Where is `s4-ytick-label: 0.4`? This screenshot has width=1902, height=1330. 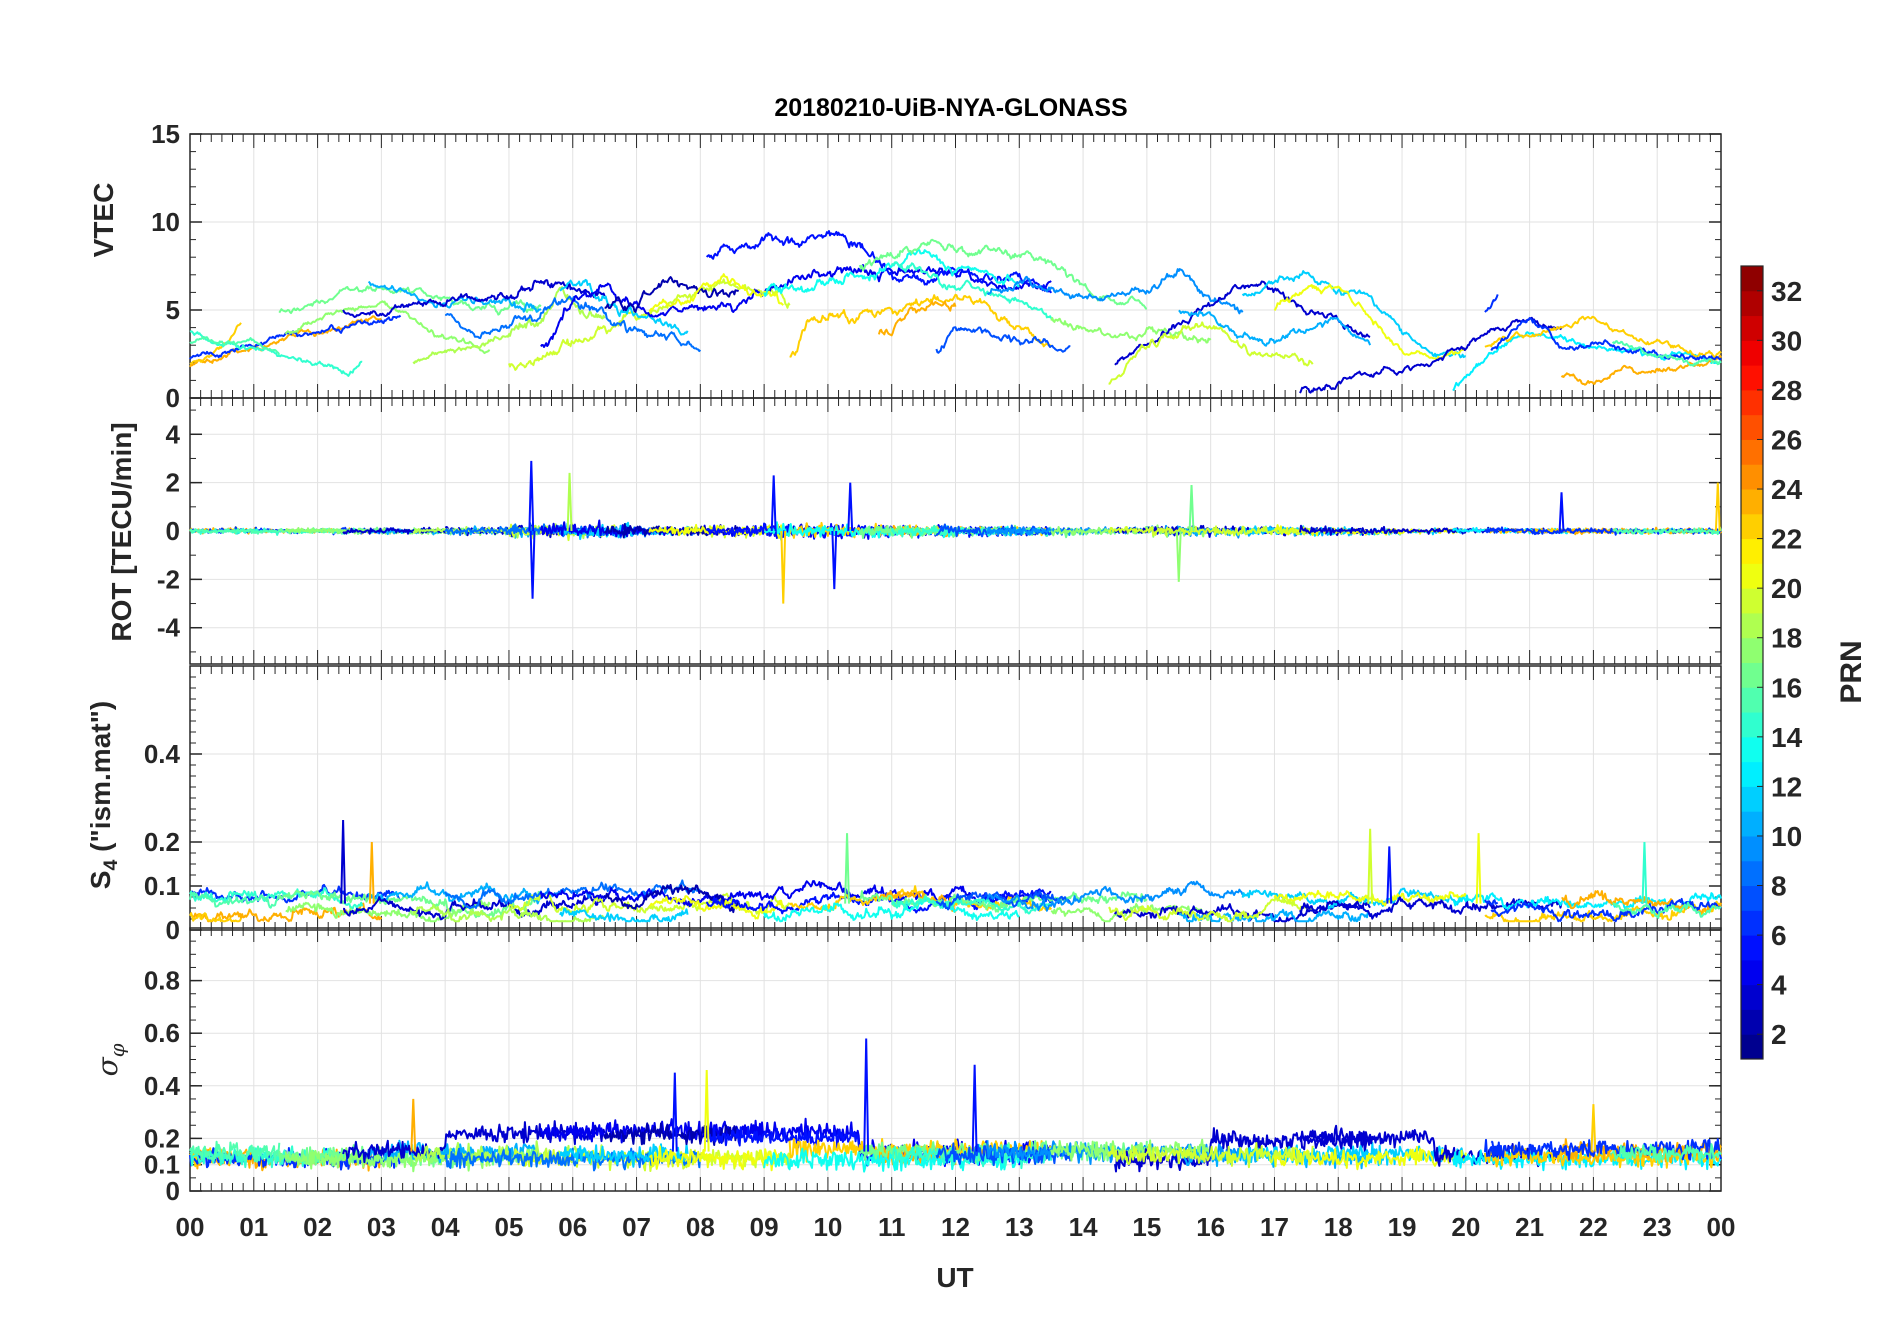
s4-ytick-label: 0.4 is located at coordinates (162, 754).